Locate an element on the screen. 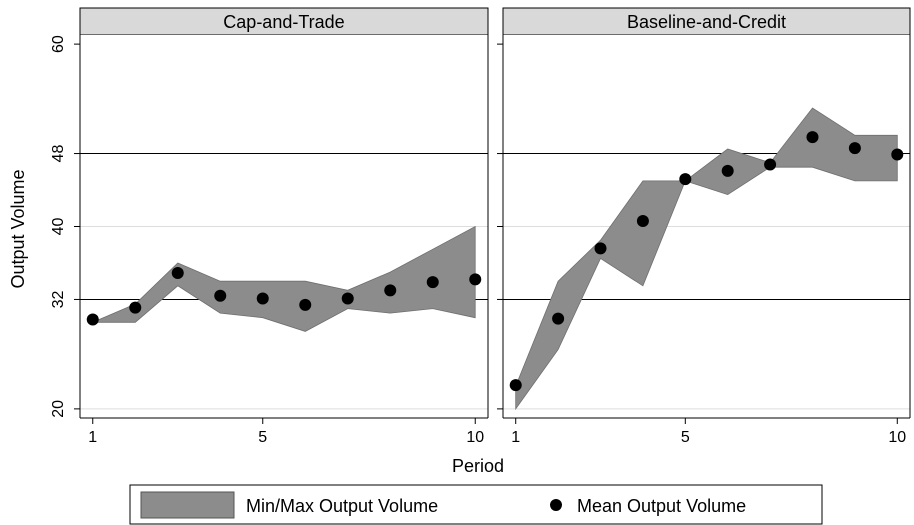 This screenshot has height=525, width=914. legend-band-swatch is located at coordinates (187, 505).